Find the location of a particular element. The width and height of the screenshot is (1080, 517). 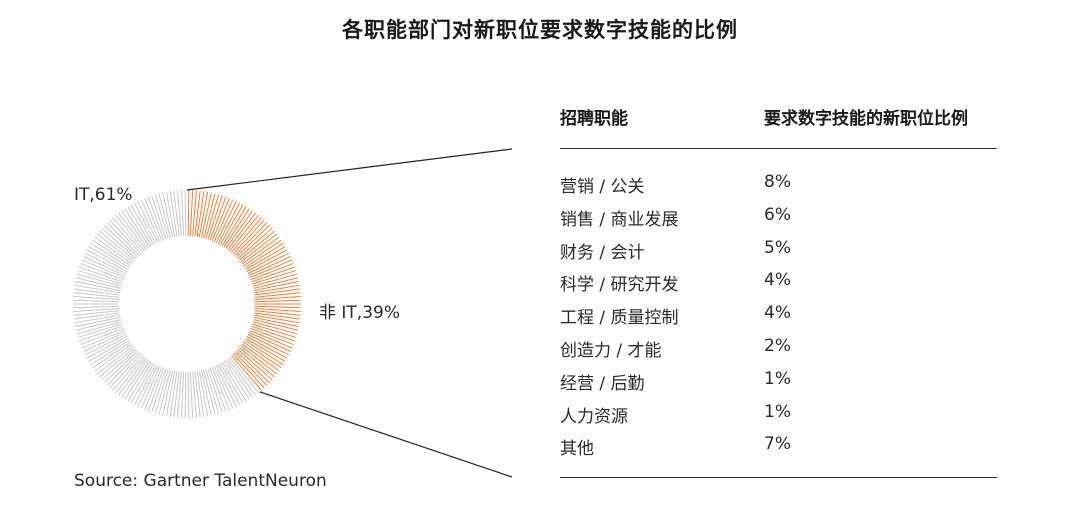

function-label: 人力资源 is located at coordinates (594, 416).